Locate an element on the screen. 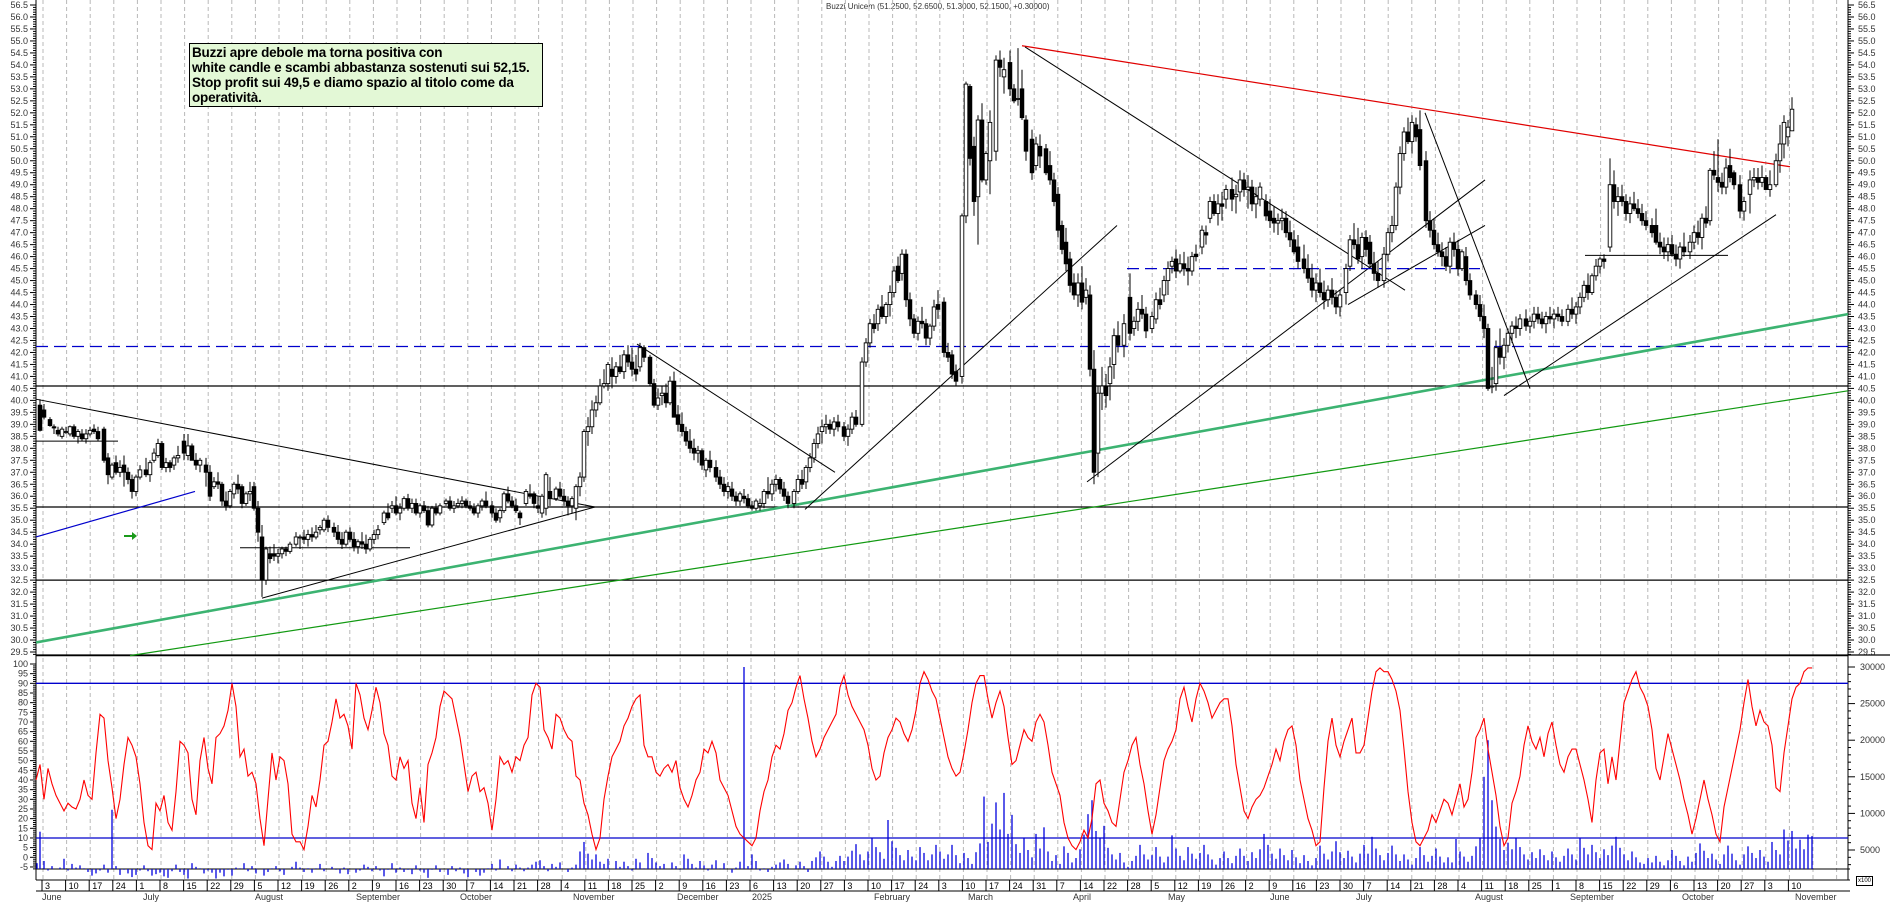 Image resolution: width=1890 pixels, height=902 pixels. svg-text: 52.0 is located at coordinates (19, 113).